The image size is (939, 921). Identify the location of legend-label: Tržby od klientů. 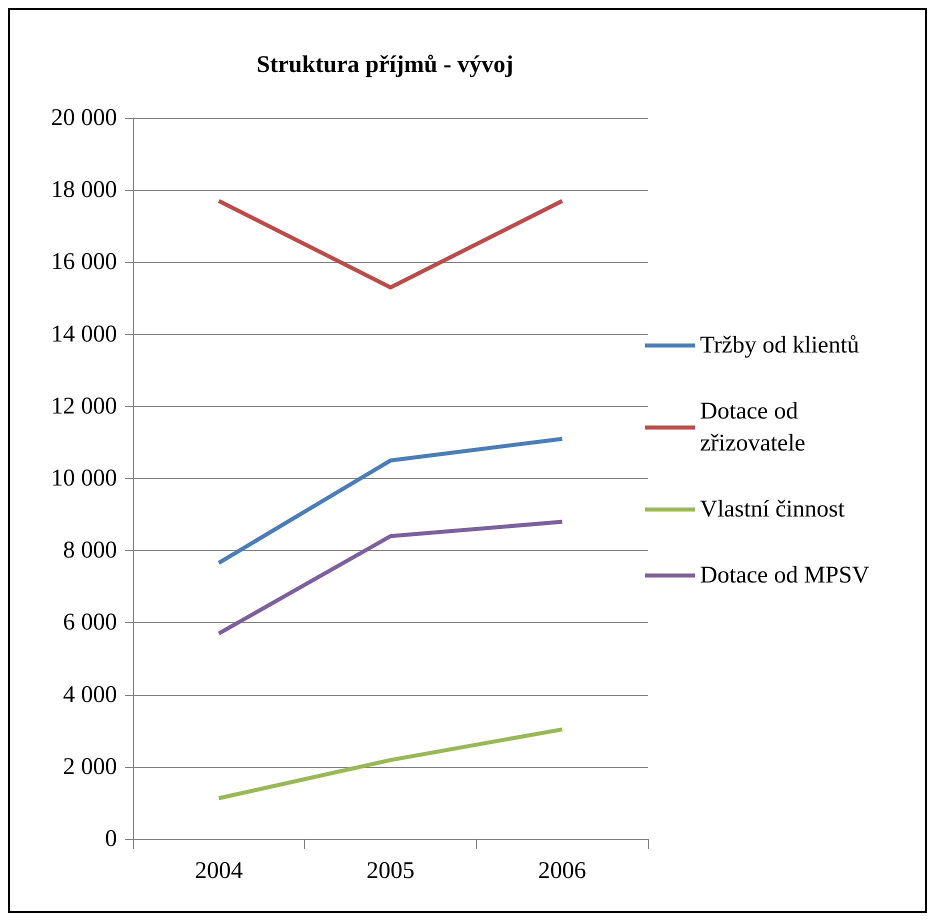
(780, 345).